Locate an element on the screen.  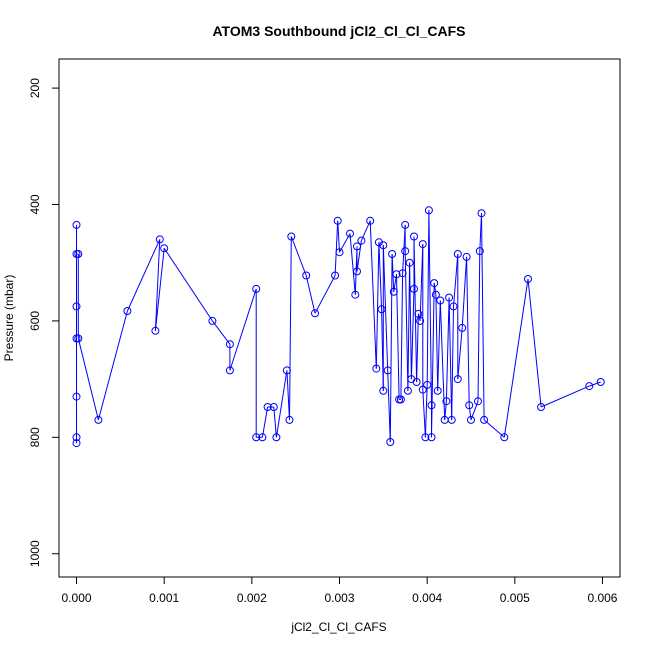
y-axis-label: Pressure (mbar) is located at coordinates (9, 318).